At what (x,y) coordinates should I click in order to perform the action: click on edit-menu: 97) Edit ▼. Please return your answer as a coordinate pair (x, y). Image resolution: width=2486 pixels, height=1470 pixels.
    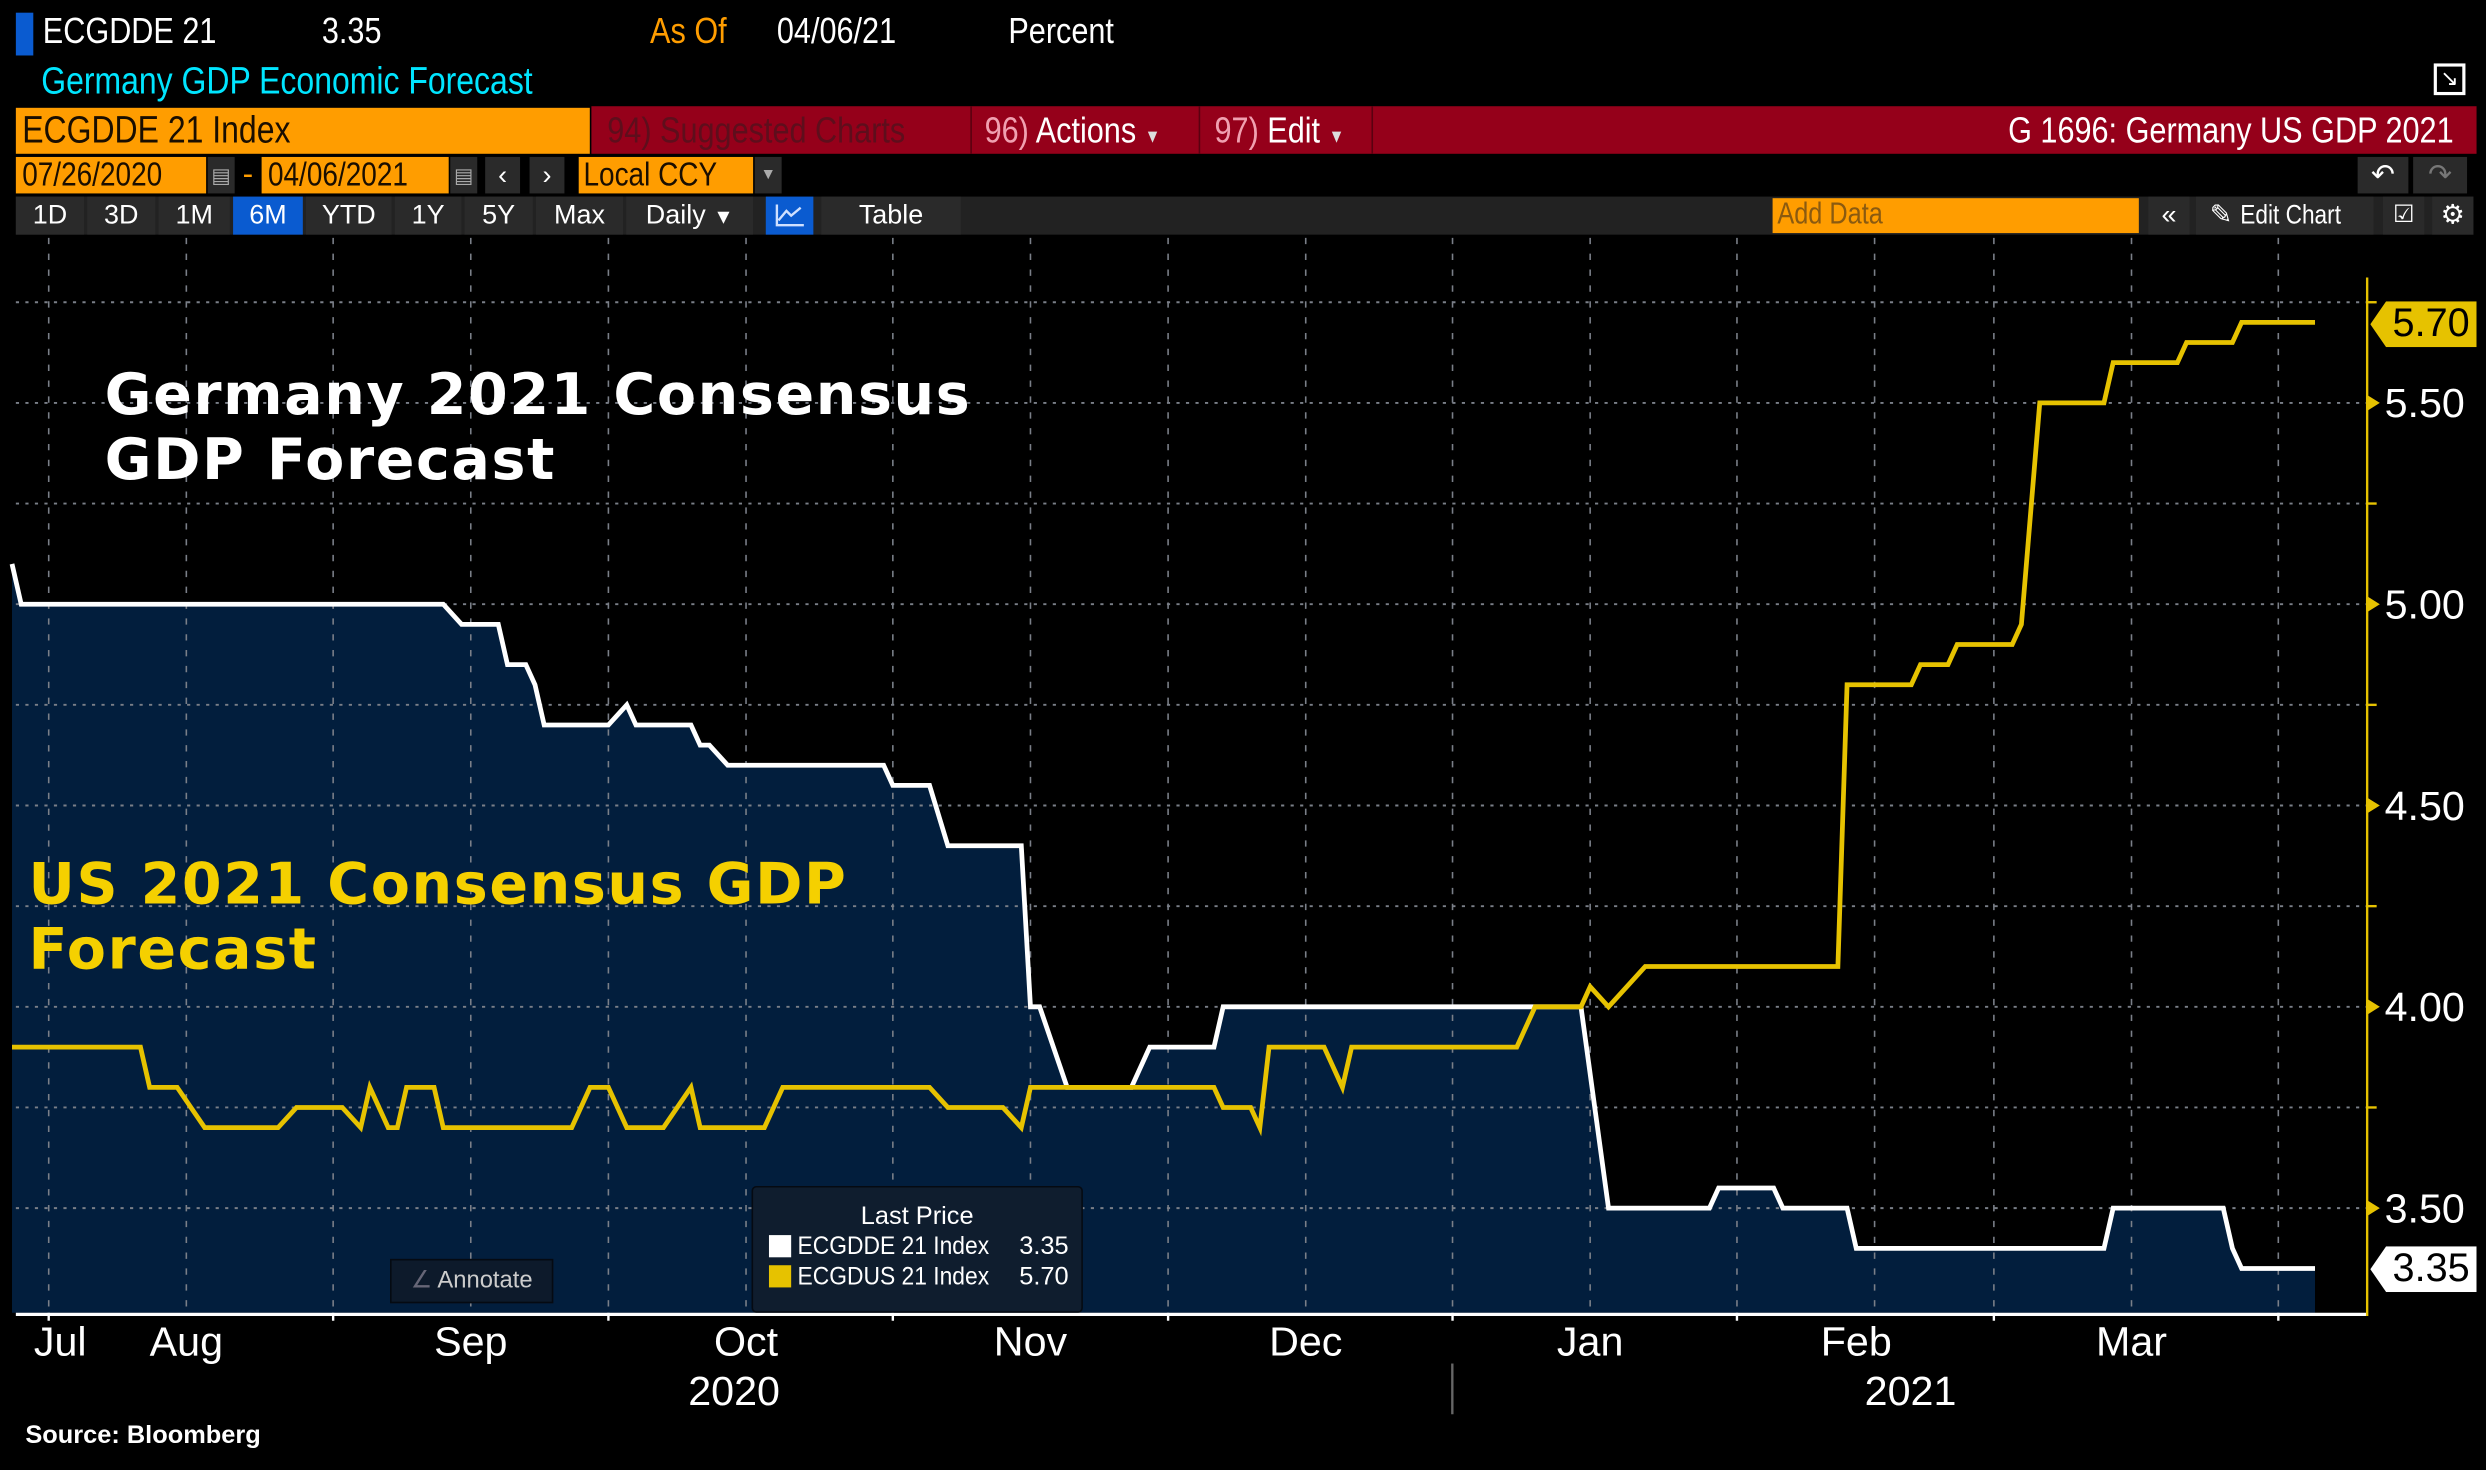
    Looking at the image, I should click on (1288, 130).